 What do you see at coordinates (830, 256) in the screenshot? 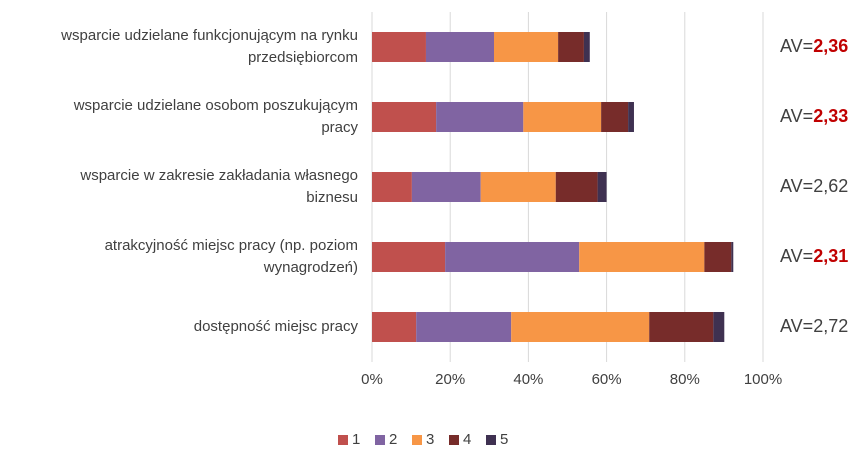
I see `annotation-value: 2,31` at bounding box center [830, 256].